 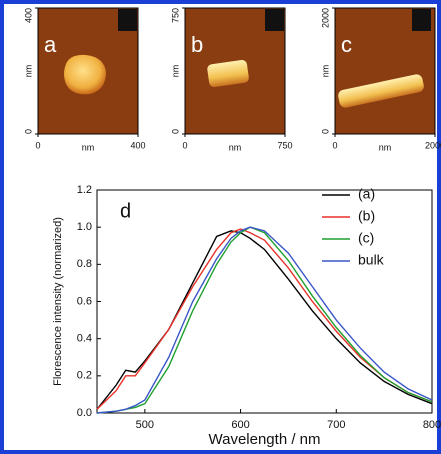 I want to click on x-axis-label: Wavelength / nm, so click(x=265, y=439).